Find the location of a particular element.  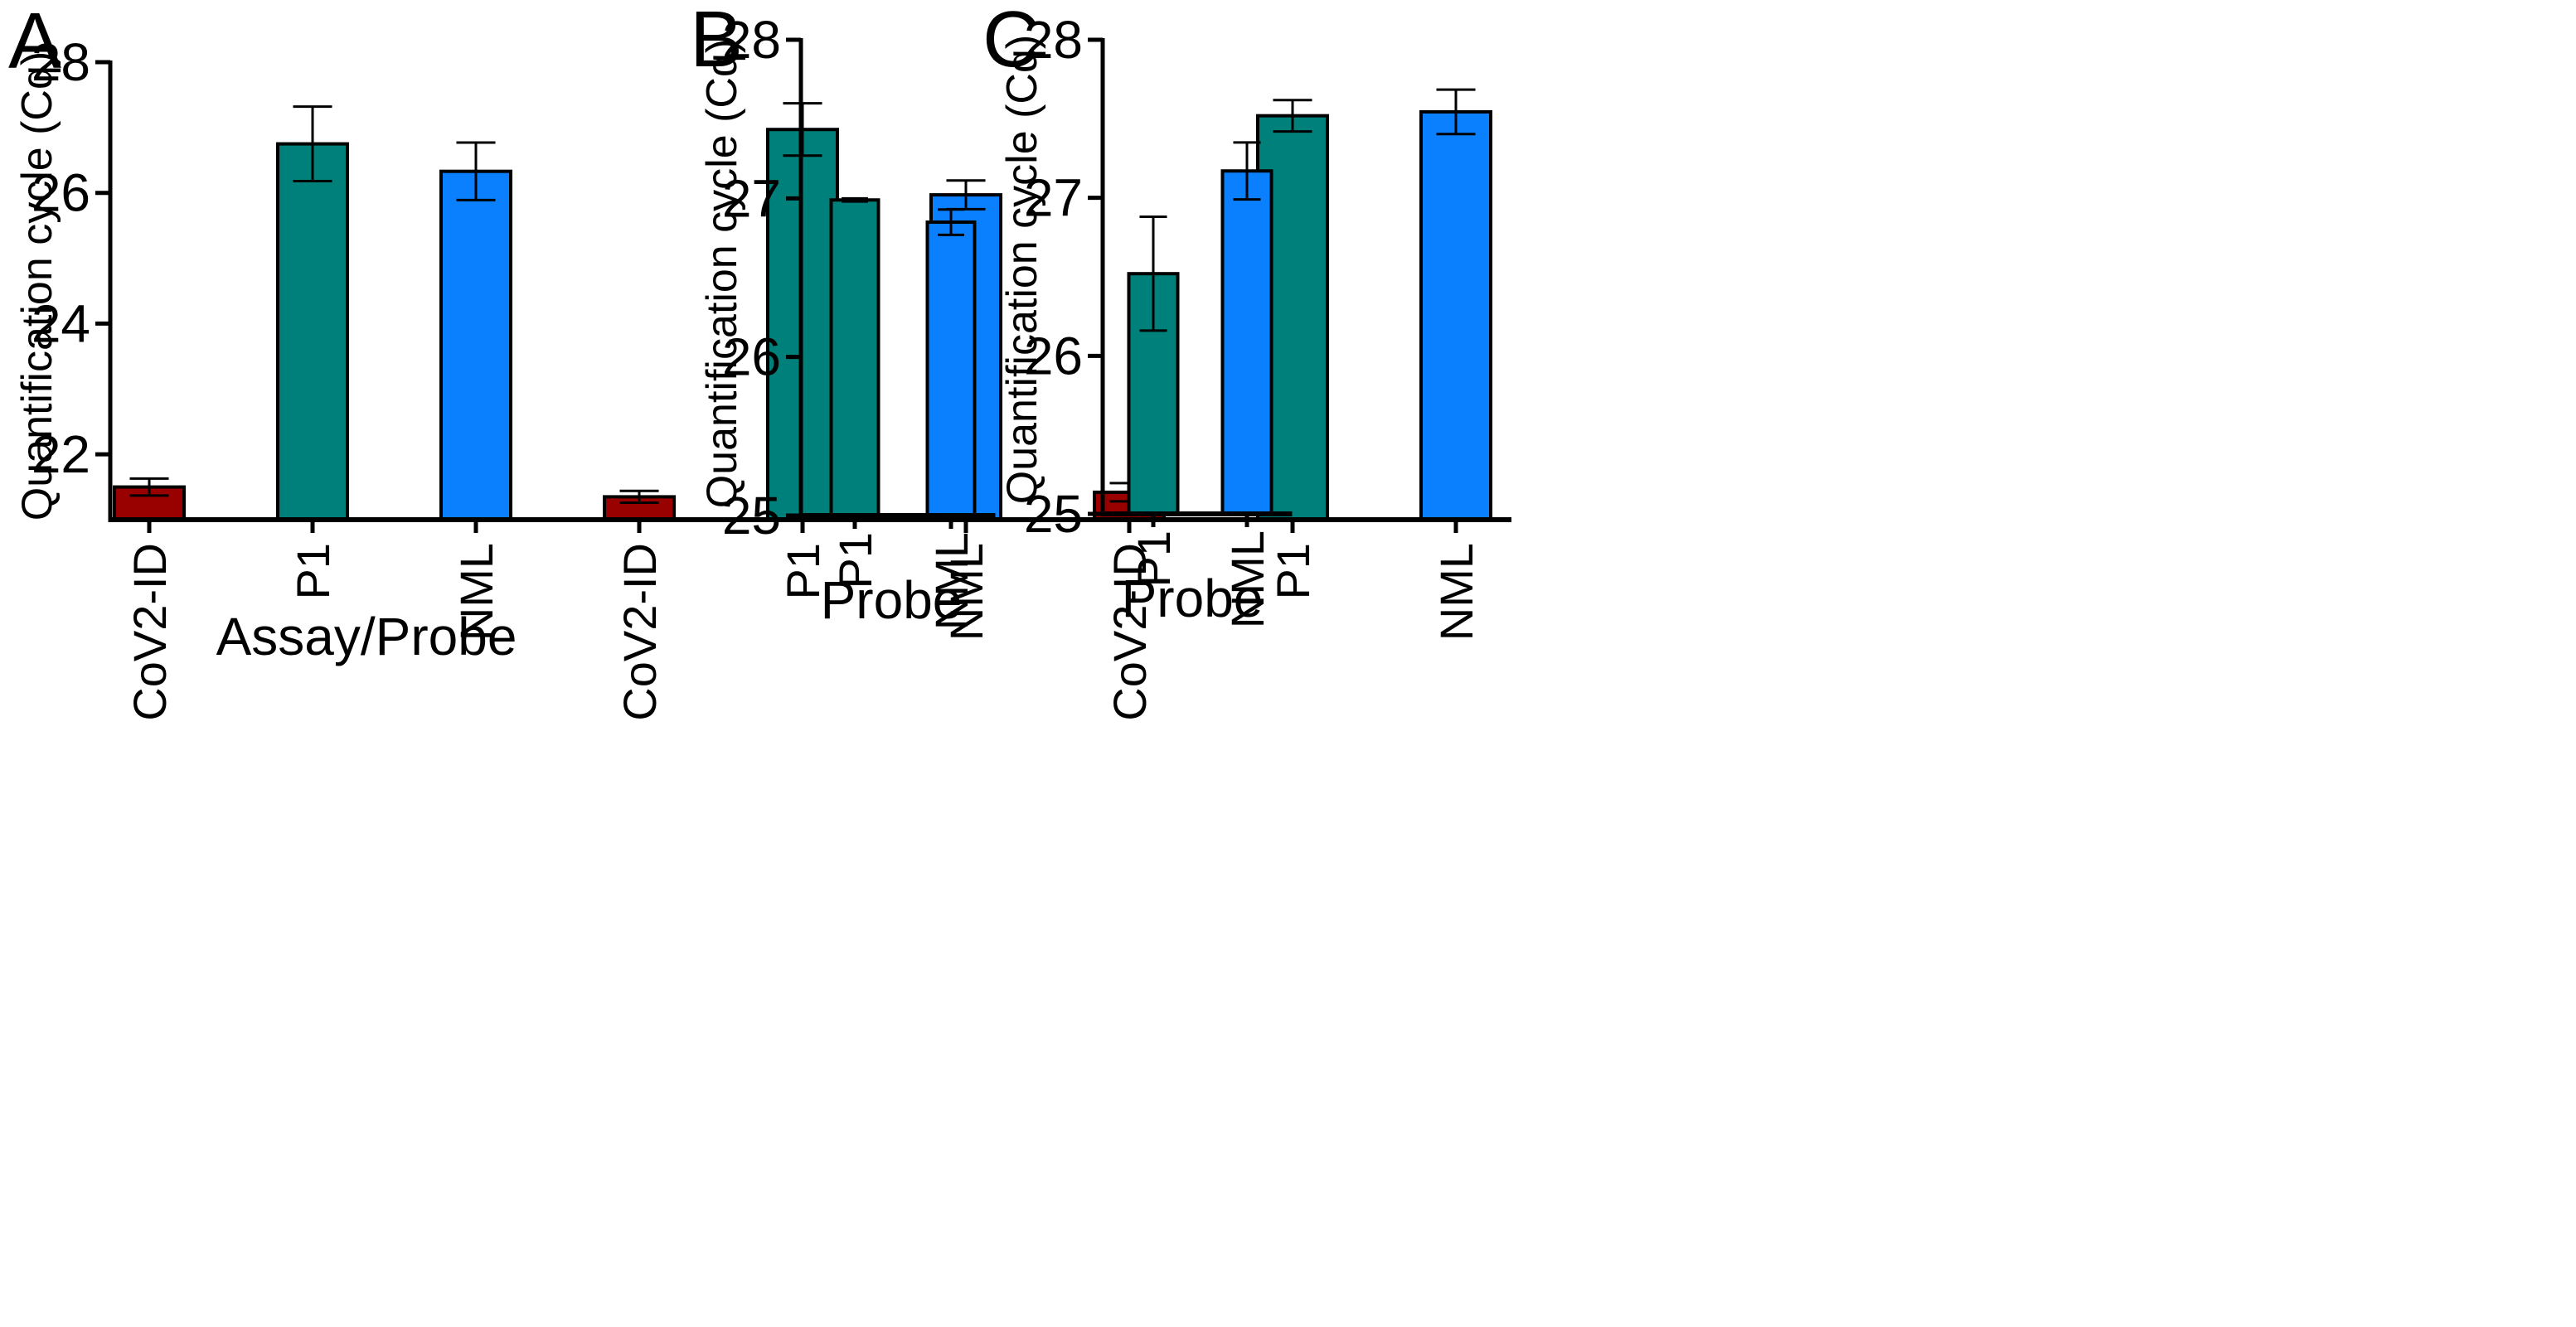

y-tick-label: 24 is located at coordinates (61, 323).